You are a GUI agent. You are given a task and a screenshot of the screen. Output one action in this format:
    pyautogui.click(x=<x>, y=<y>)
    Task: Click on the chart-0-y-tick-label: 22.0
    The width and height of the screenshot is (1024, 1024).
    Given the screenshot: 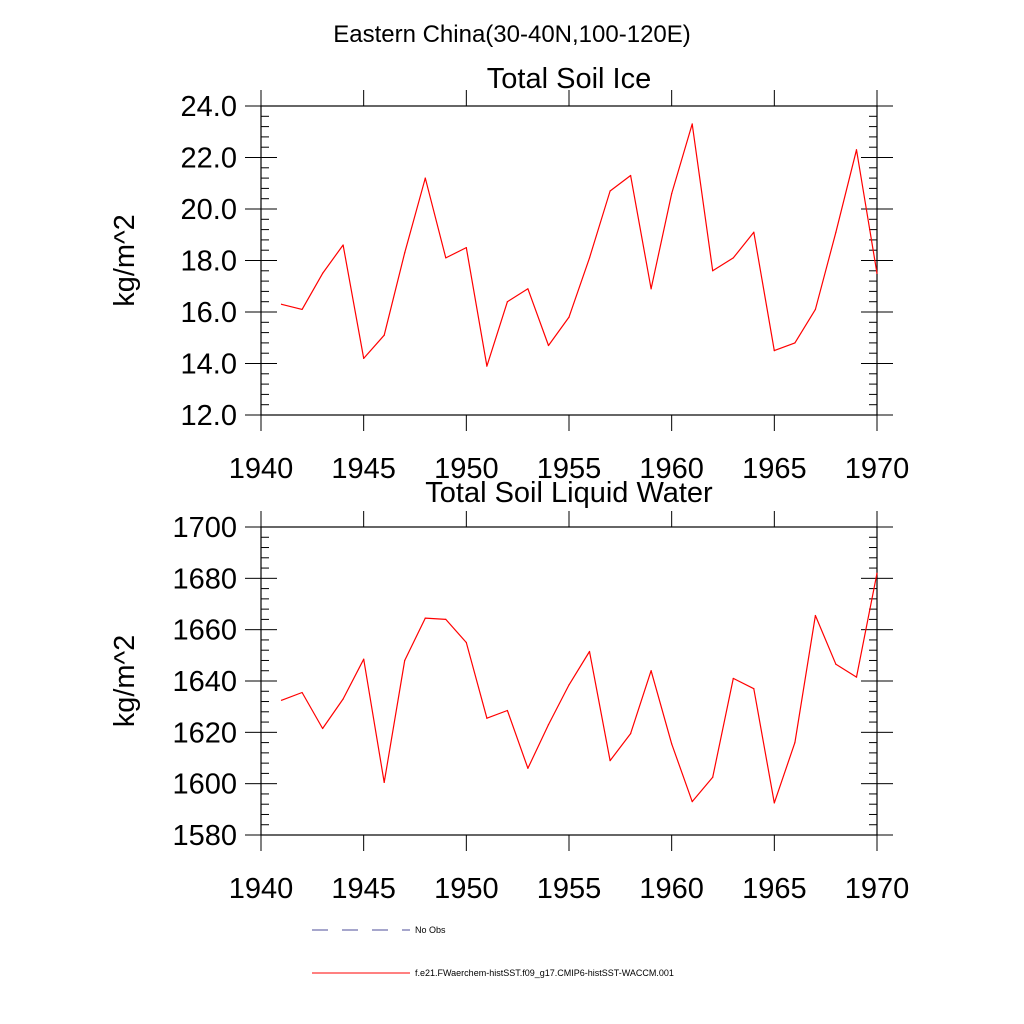 What is the action you would take?
    pyautogui.click(x=209, y=159)
    